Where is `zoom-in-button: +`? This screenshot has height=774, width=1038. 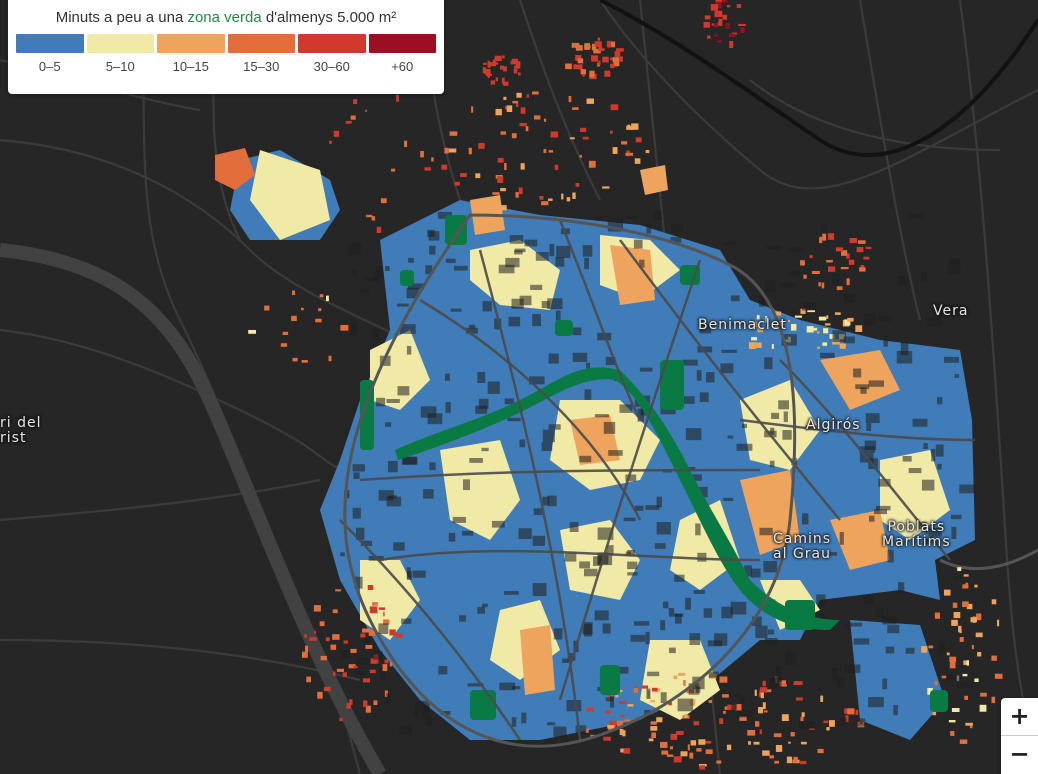
zoom-in-button: + is located at coordinates (1019, 716).